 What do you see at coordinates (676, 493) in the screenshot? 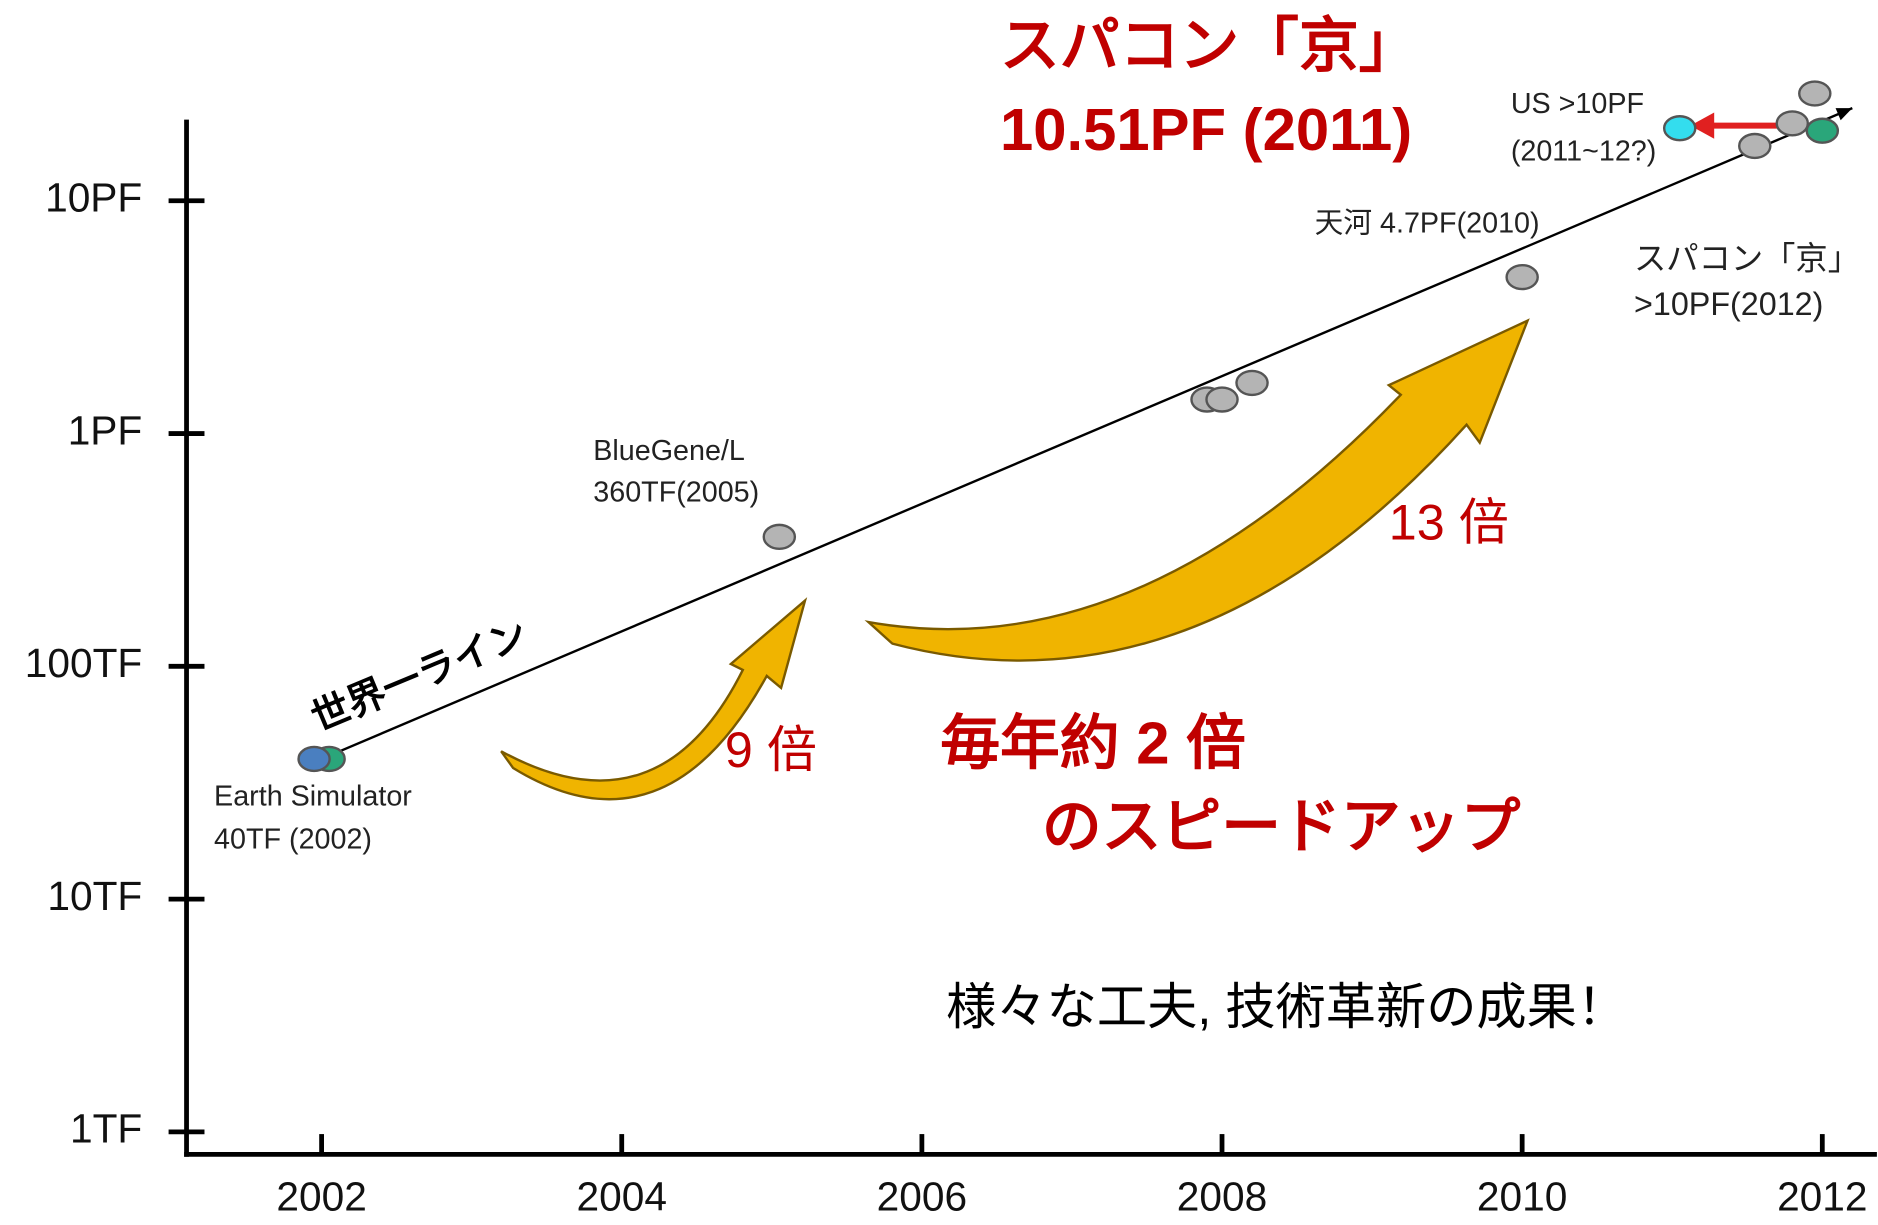
I see `point-label: 360TF(2005)` at bounding box center [676, 493].